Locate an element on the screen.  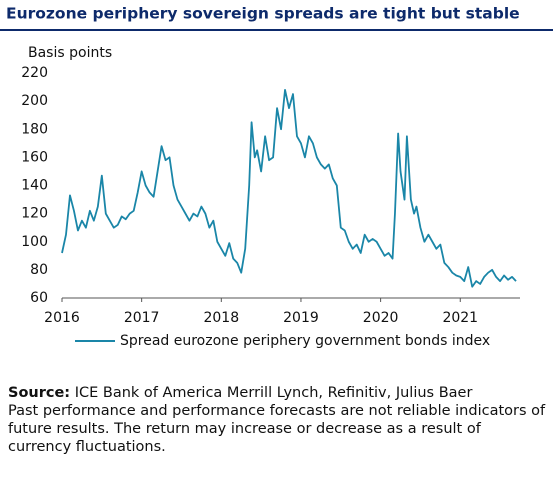
y-tick-label: 220 is located at coordinates (34, 73).